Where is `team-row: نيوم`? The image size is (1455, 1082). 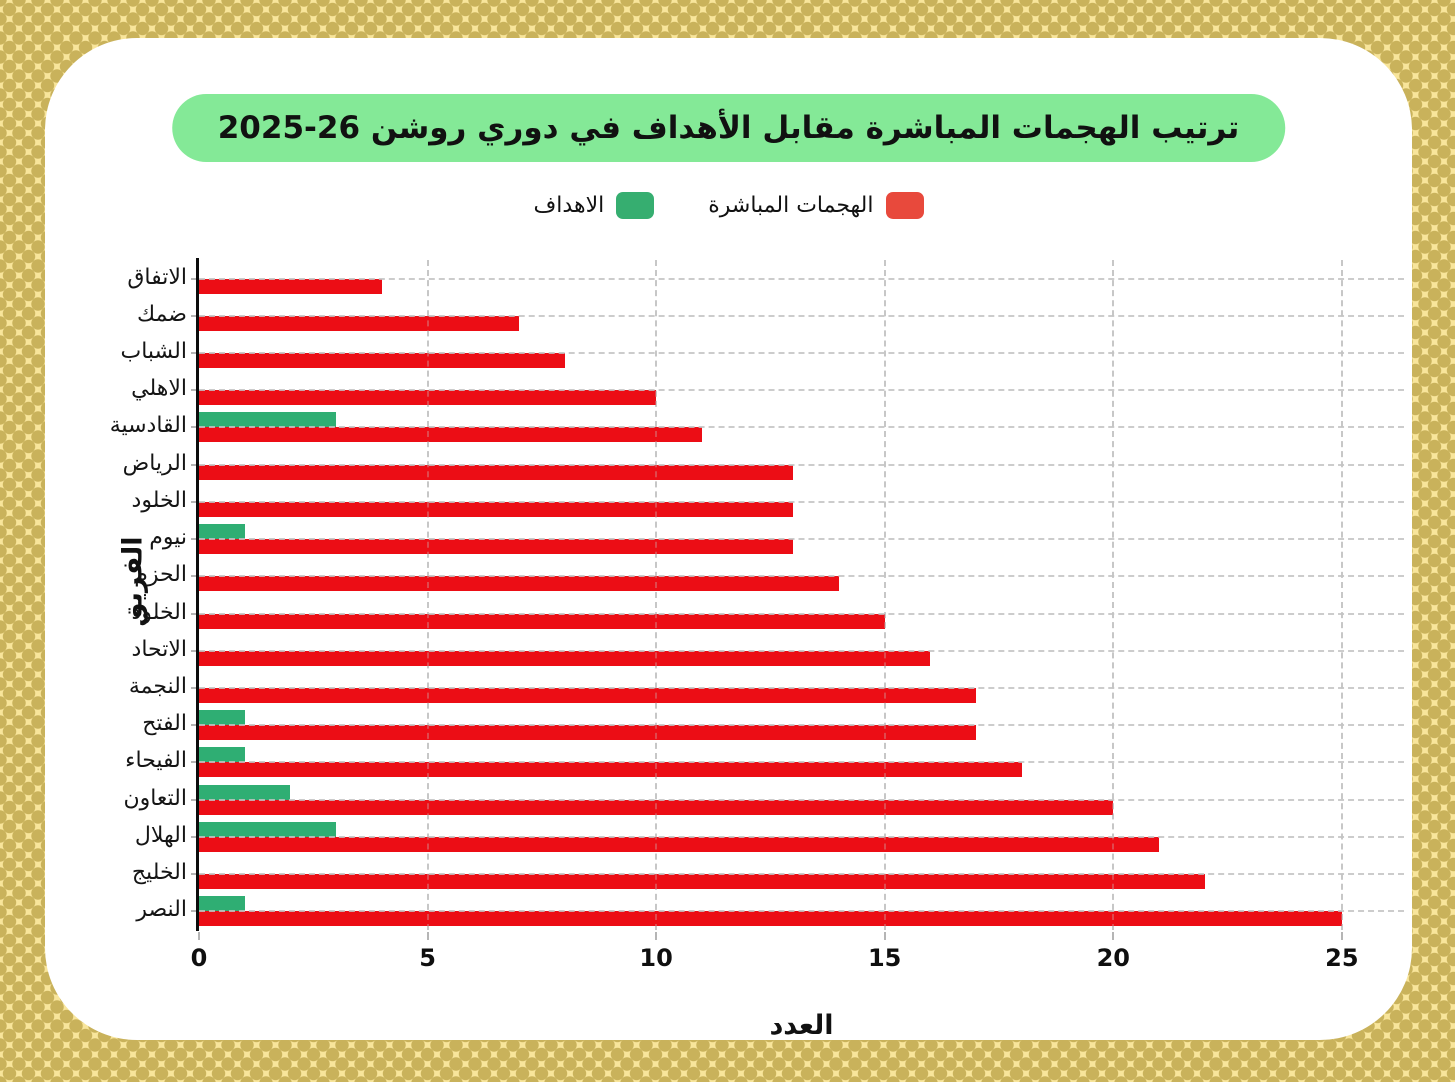
team-row: نيوم is located at coordinates (776, 539).